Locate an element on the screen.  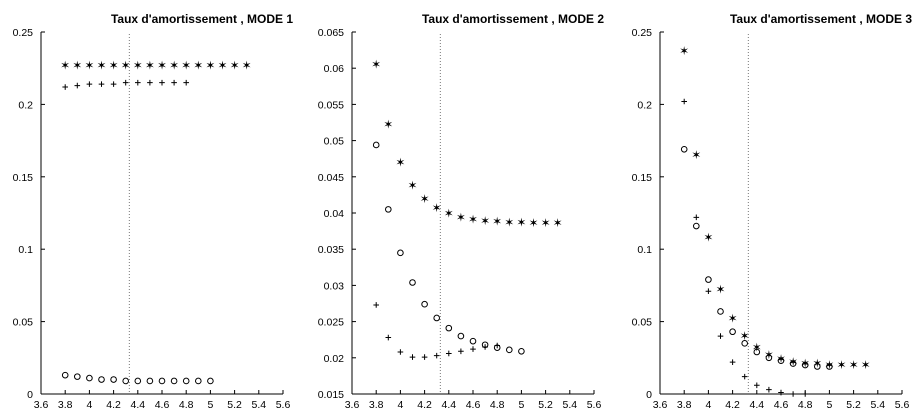
y-tick-label: 0.015 is located at coordinates (331, 395).